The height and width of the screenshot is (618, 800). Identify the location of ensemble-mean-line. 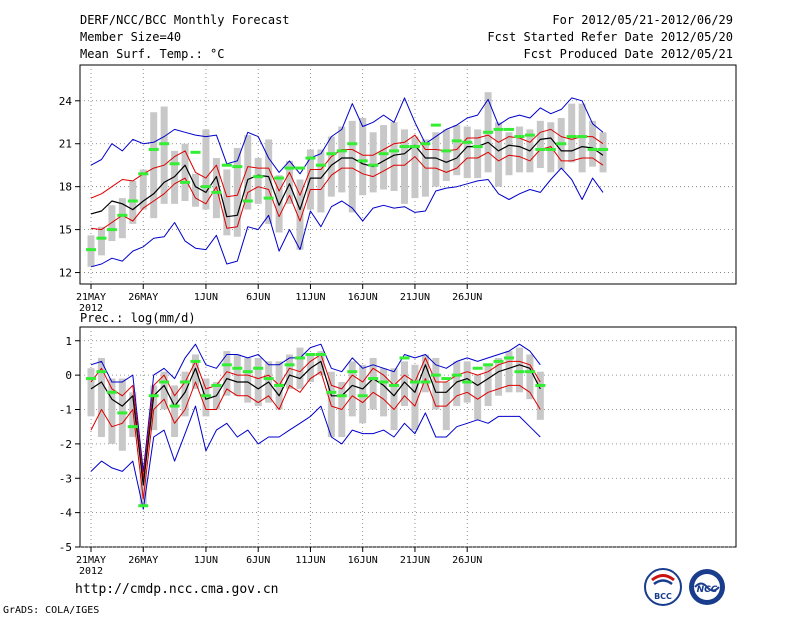
(347, 177).